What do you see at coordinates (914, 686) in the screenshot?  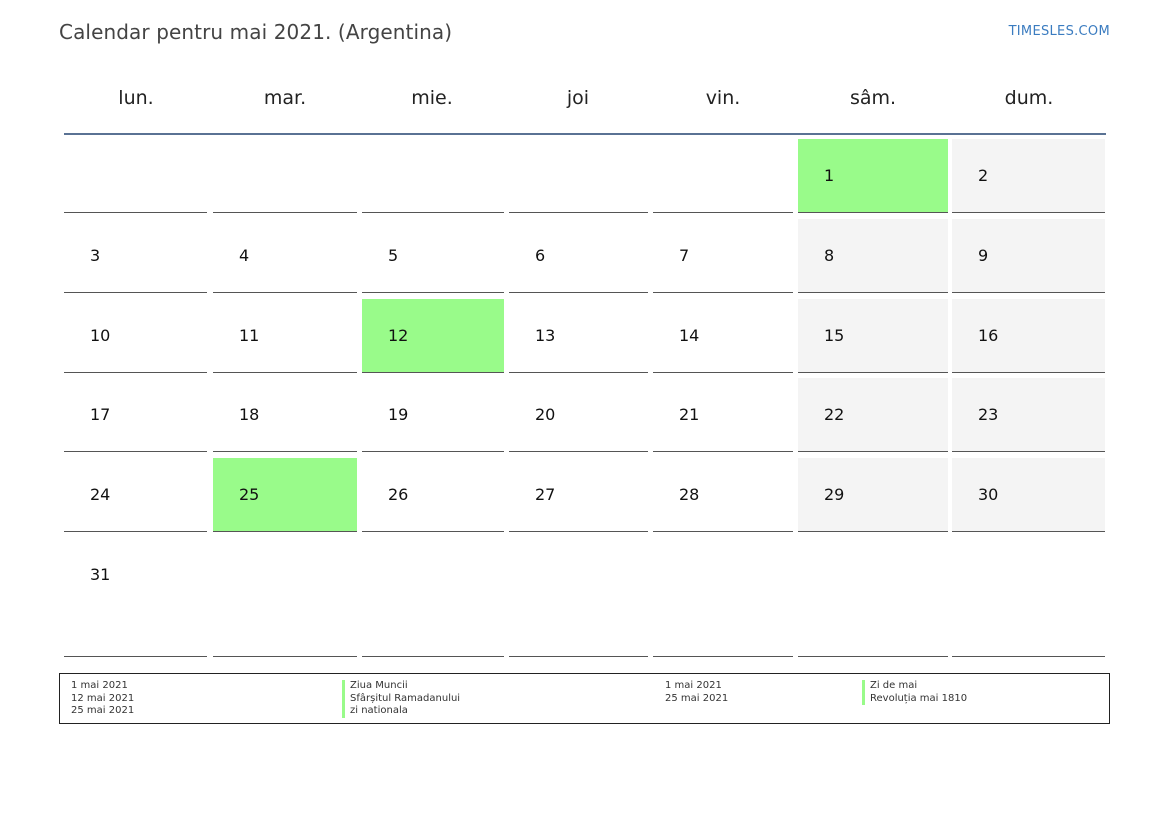 I see `legend-holiday-name: Zi de mai` at bounding box center [914, 686].